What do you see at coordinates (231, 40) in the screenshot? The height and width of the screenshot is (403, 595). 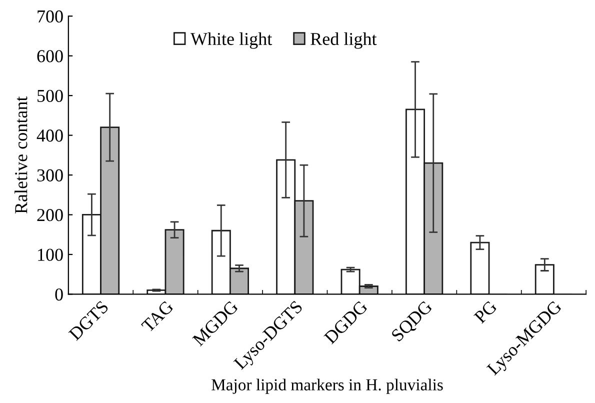 I see `legend-label: White light` at bounding box center [231, 40].